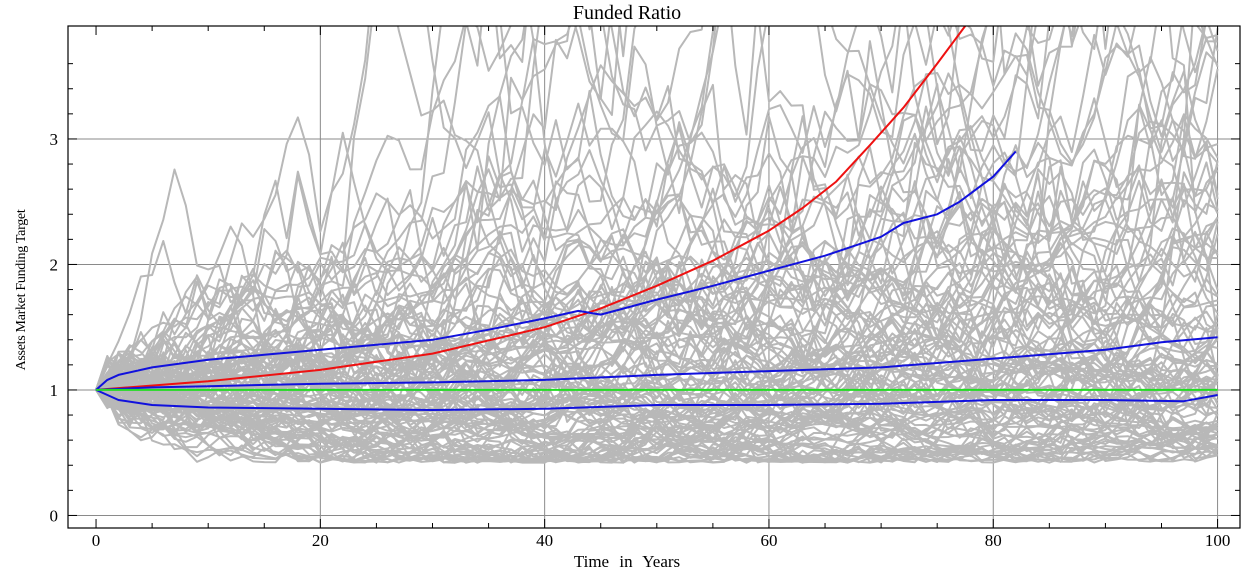 Image resolution: width=1254 pixels, height=578 pixels. Describe the element at coordinates (96, 540) in the screenshot. I see `x-tick-label: 0` at that location.